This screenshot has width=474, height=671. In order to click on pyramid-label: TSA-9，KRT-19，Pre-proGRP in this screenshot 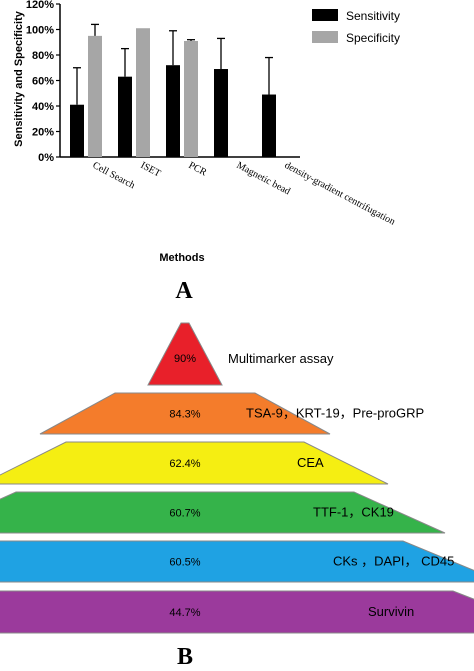, I will do `click(335, 413)`.